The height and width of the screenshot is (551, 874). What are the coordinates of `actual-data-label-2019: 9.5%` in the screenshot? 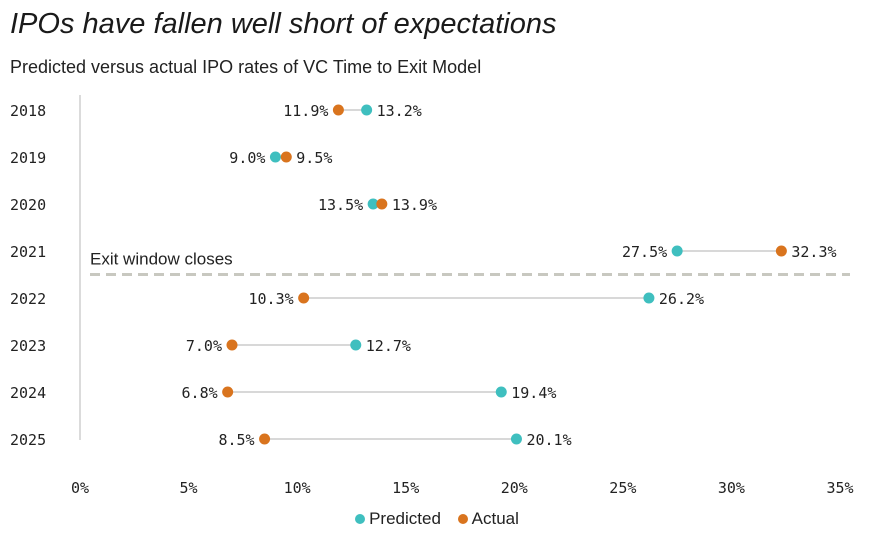 It's located at (314, 158).